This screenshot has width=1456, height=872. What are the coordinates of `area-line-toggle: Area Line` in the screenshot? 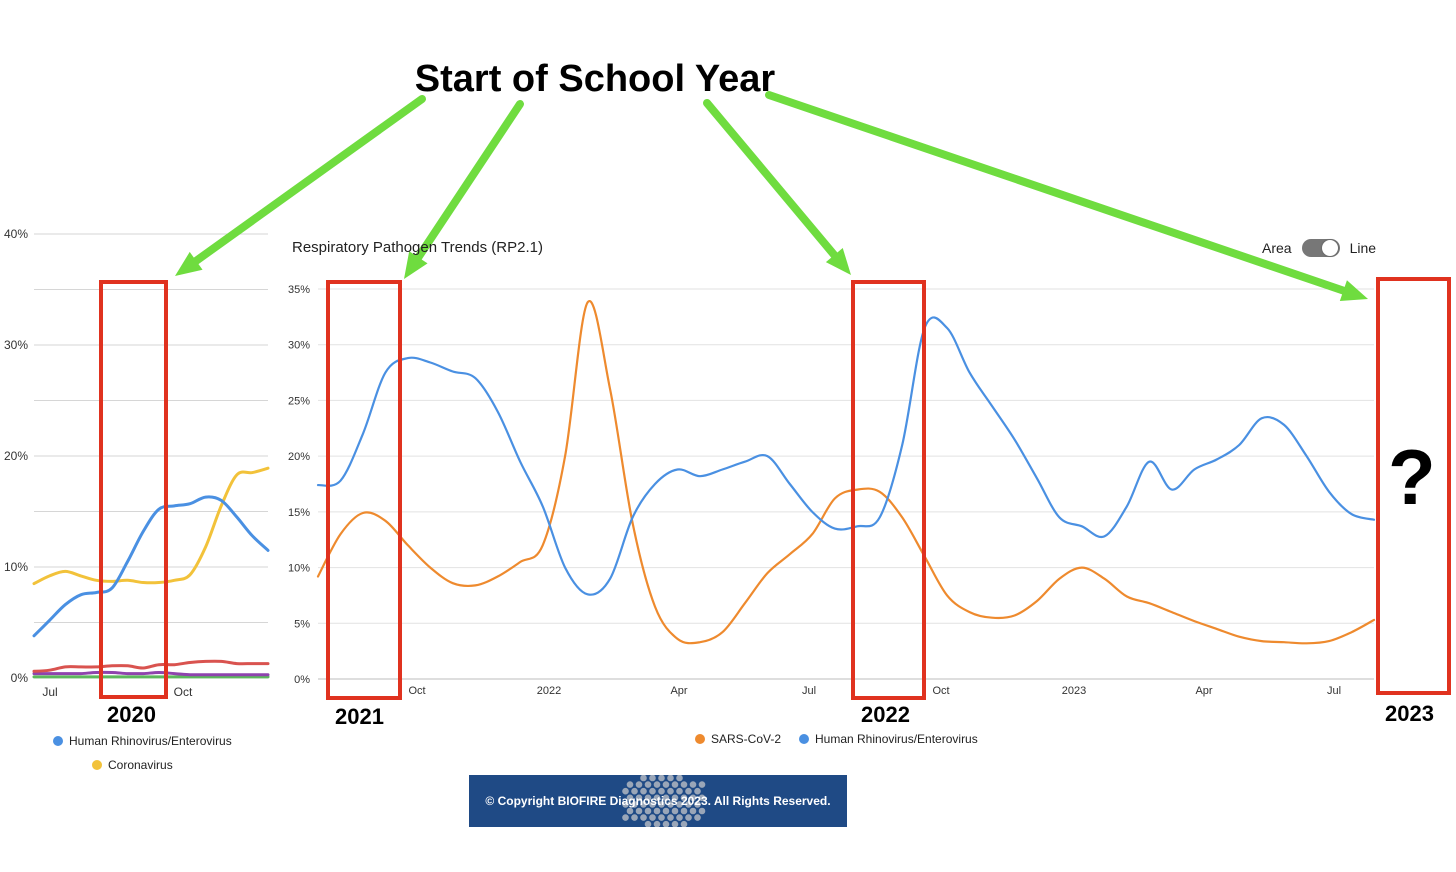 It's located at (1319, 248).